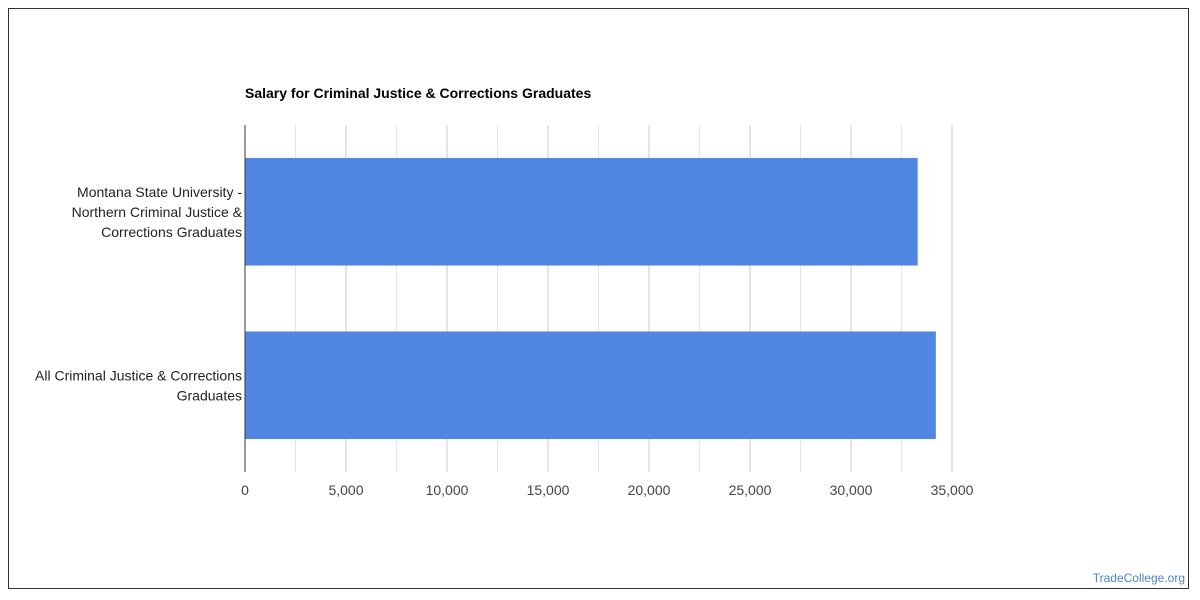  I want to click on x-tick-label: 0, so click(245, 490).